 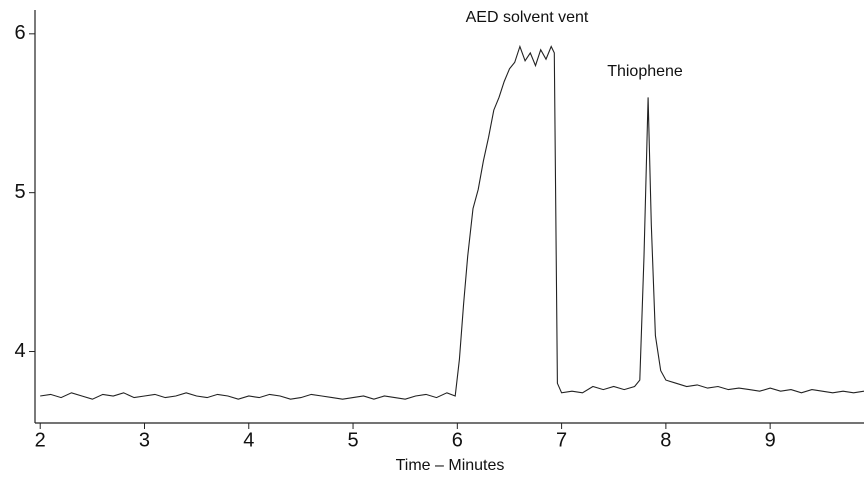 What do you see at coordinates (19, 33) in the screenshot?
I see `y-tick-label: 6` at bounding box center [19, 33].